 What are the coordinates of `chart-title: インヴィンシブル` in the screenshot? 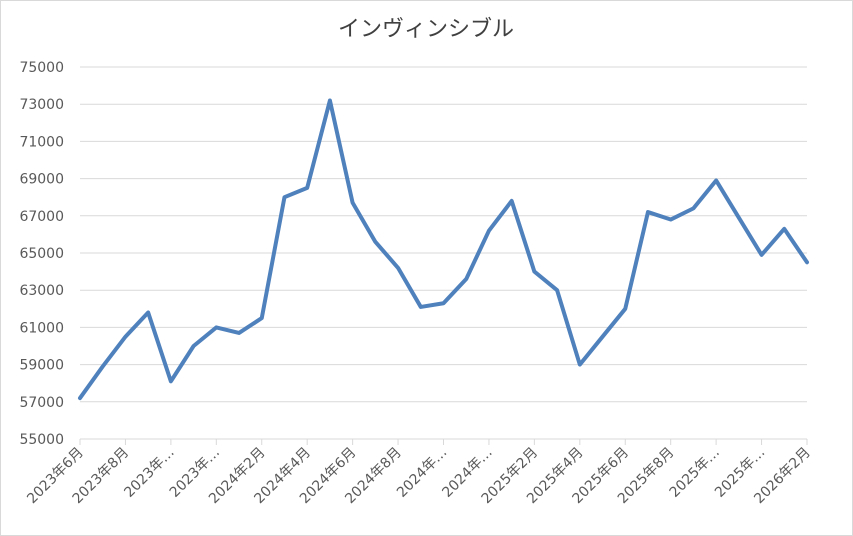 It's located at (426, 29).